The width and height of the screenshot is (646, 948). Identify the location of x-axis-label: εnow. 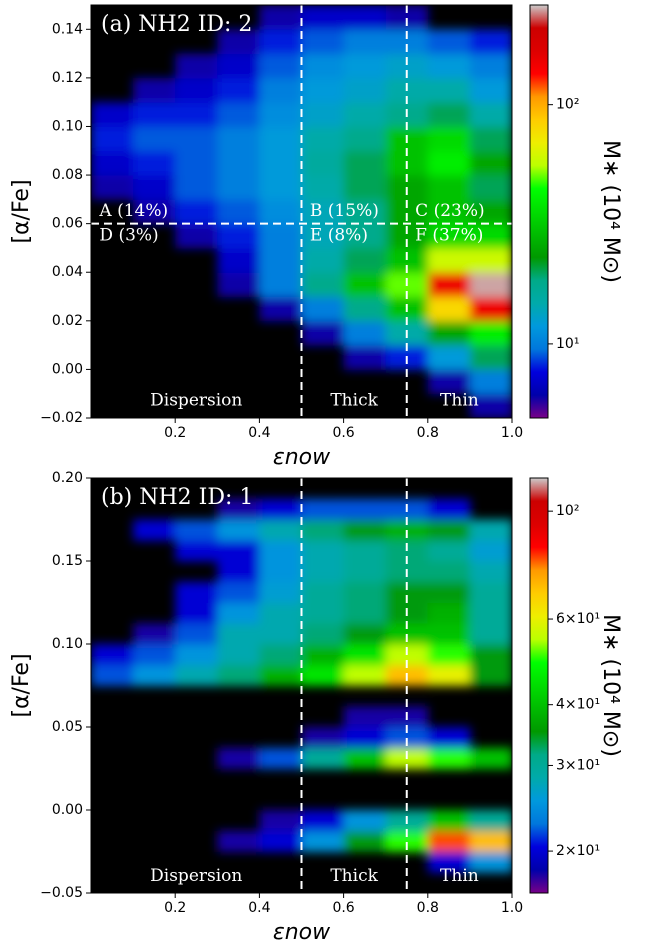
(302, 932).